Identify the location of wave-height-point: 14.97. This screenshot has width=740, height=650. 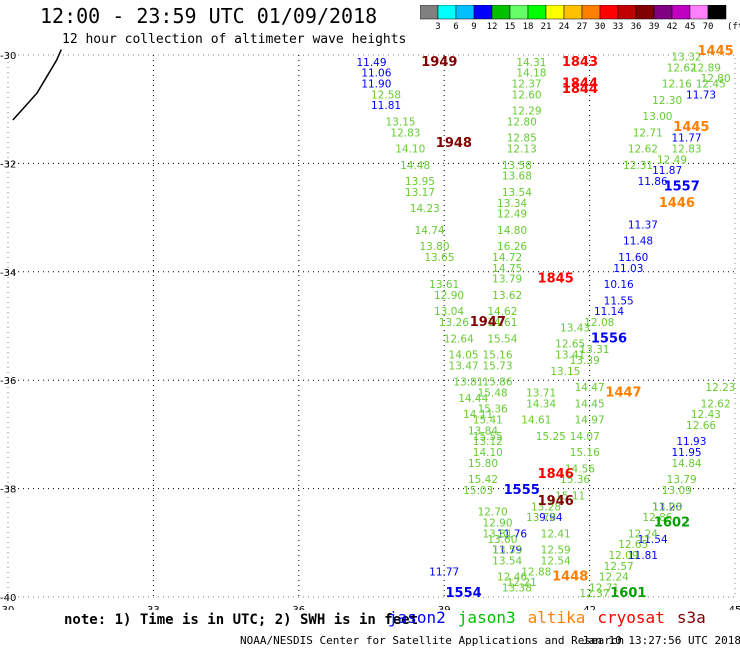
(590, 421).